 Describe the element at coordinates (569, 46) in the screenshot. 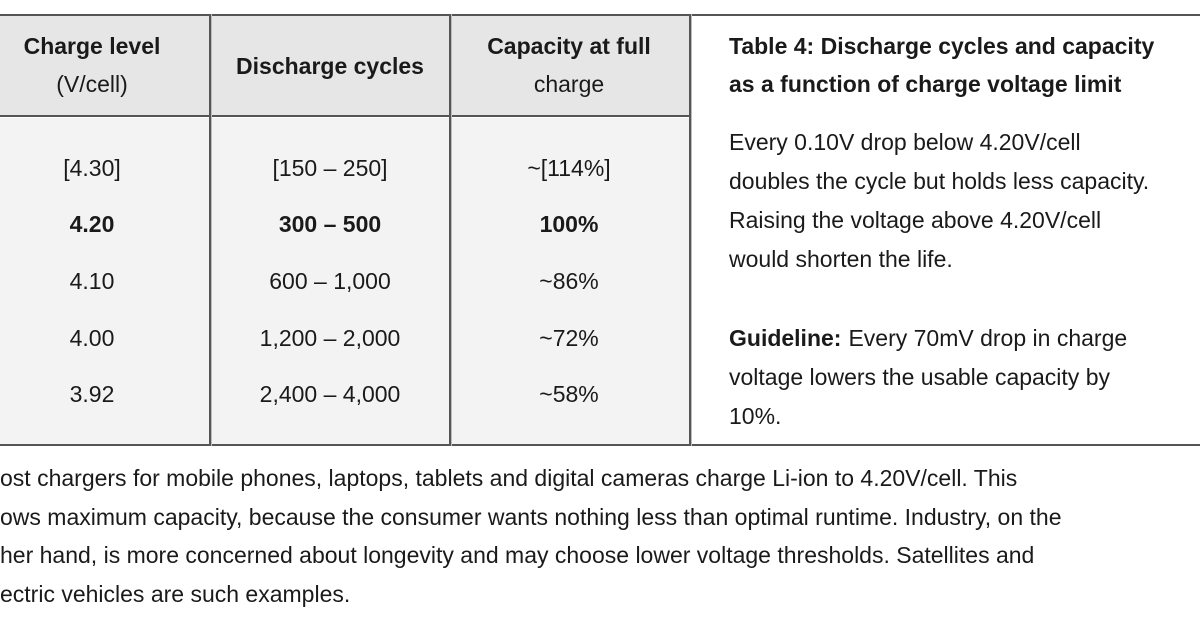

I see `column-header: Capacity at full` at that location.